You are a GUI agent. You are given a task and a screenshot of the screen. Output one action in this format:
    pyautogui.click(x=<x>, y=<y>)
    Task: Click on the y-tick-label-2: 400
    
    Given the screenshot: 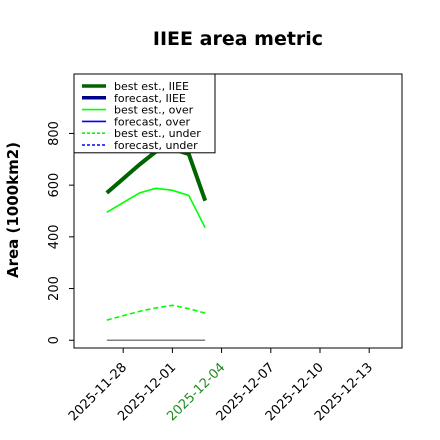 What is the action you would take?
    pyautogui.click(x=54, y=236)
    